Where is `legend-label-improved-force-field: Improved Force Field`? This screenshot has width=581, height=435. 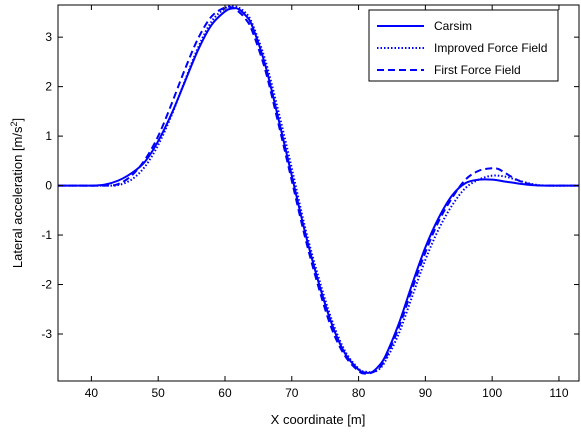 legend-label-improved-force-field: Improved Force Field is located at coordinates (490, 48).